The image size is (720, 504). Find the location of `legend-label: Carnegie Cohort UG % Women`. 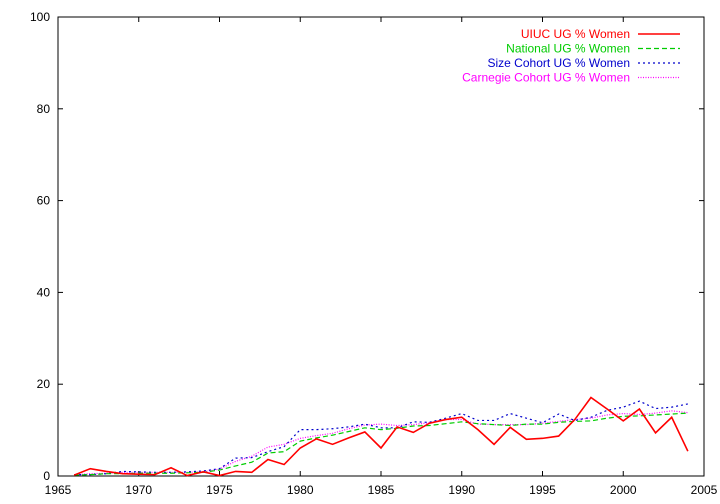

legend-label: Carnegie Cohort UG % Women is located at coordinates (546, 78).